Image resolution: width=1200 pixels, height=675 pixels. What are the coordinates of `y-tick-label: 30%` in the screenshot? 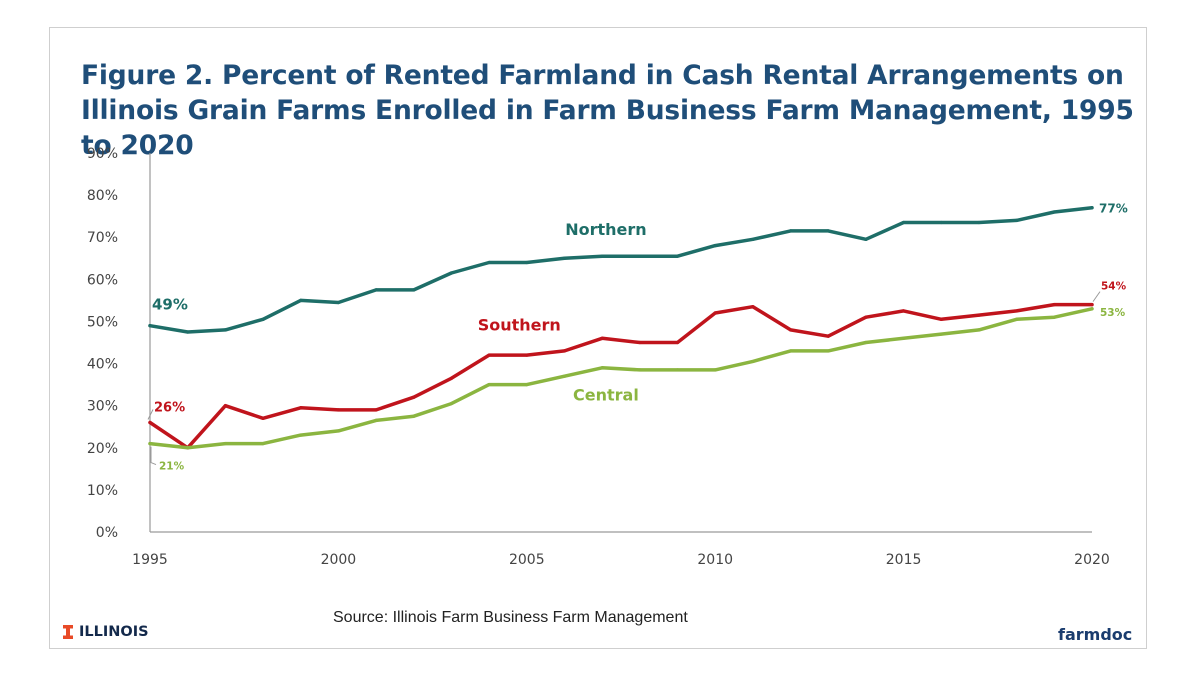 It's located at (102, 407).